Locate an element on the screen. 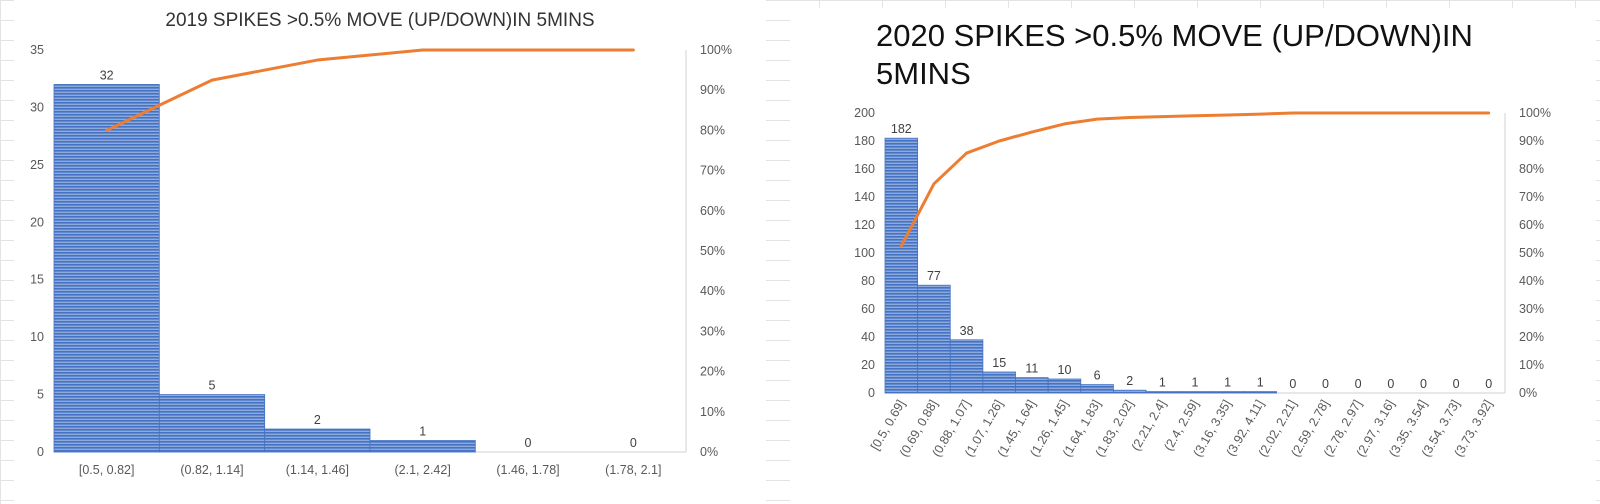 The width and height of the screenshot is (1600, 504). chart-title-line-1: 2020 SPIKES >0.5% MOVE (UP/DOWN)IN is located at coordinates (1174, 35).